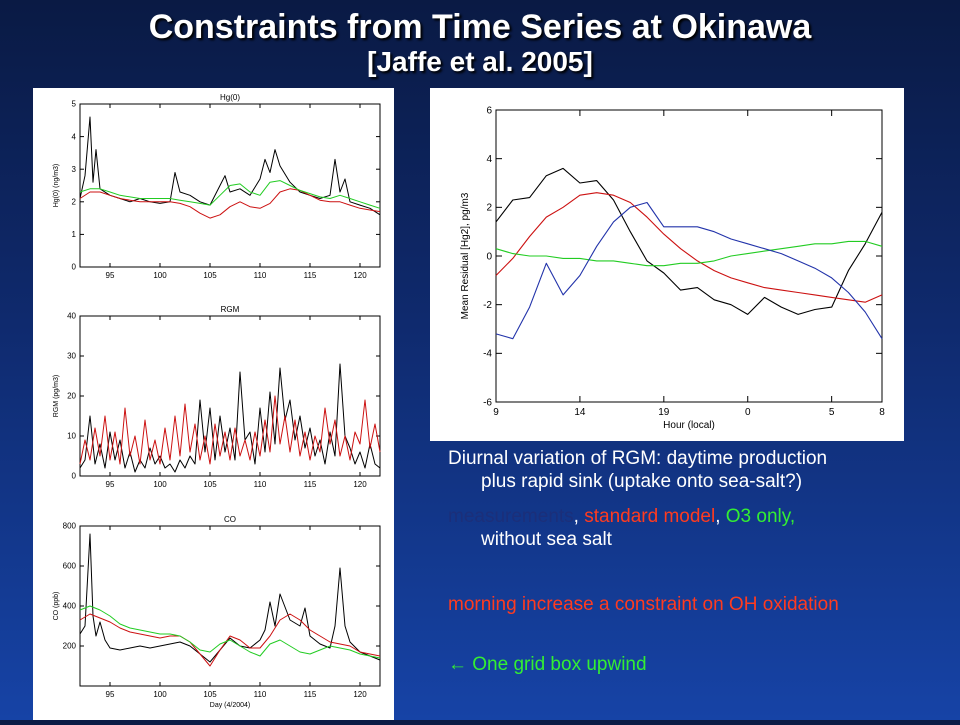 The image size is (960, 725). I want to click on legend-standard-model: standard model, so click(650, 516).